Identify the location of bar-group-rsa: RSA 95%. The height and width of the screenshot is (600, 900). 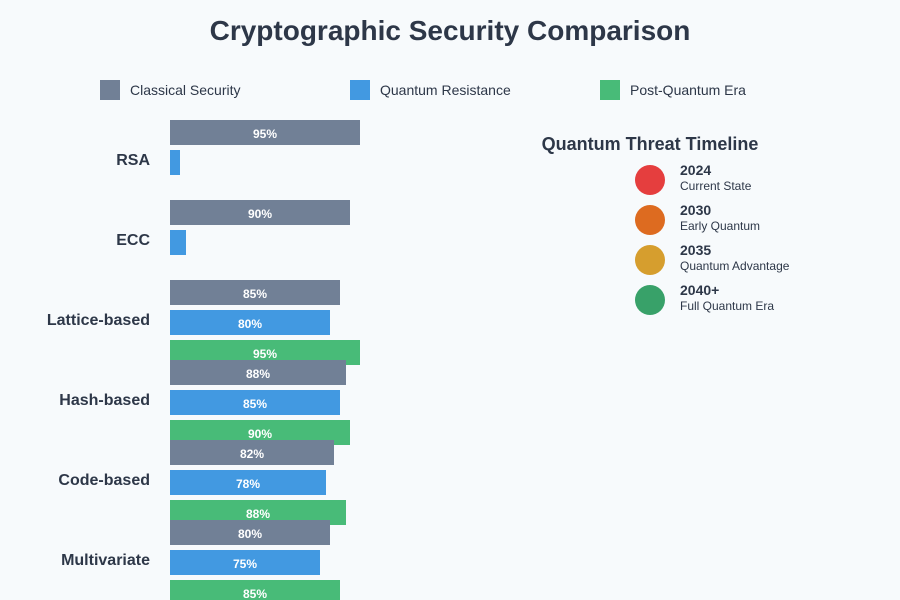
(238, 147).